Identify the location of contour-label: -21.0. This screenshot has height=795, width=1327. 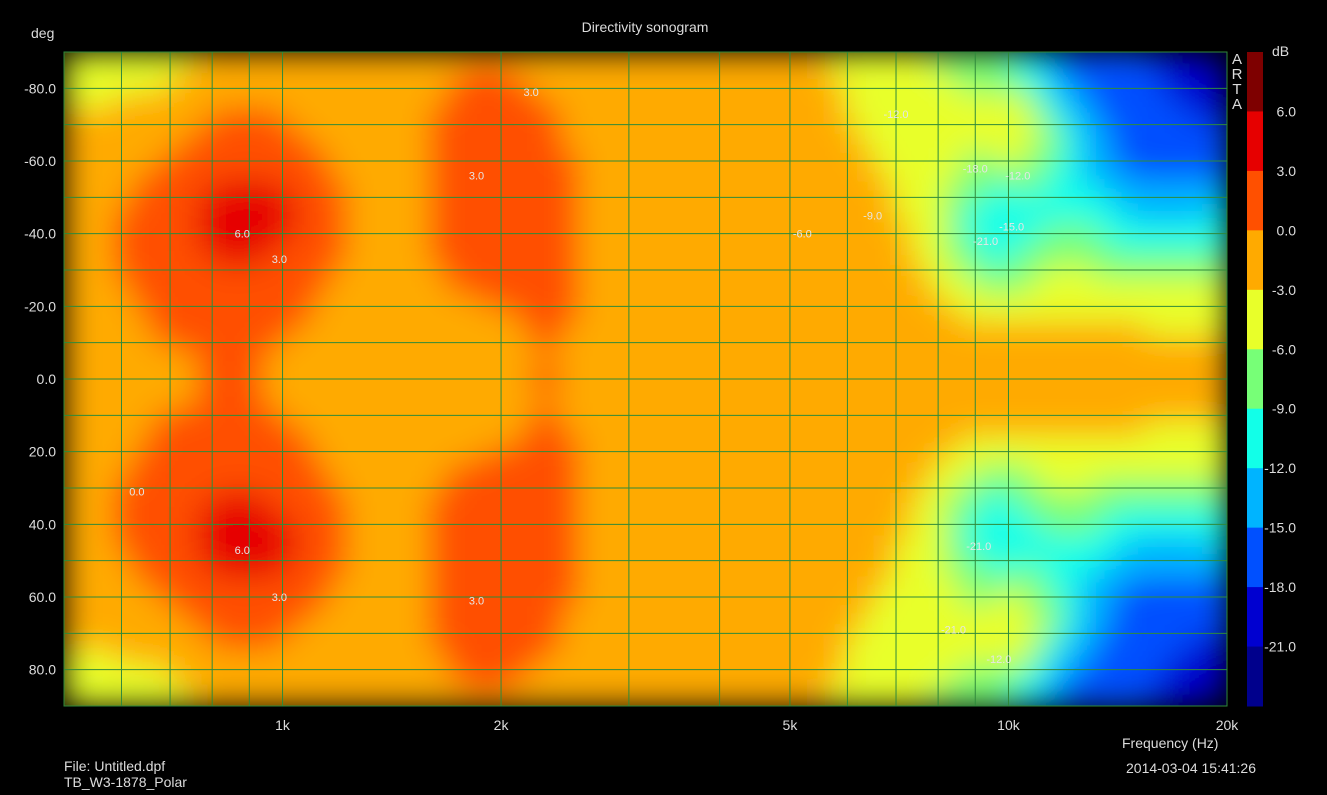
(985, 242).